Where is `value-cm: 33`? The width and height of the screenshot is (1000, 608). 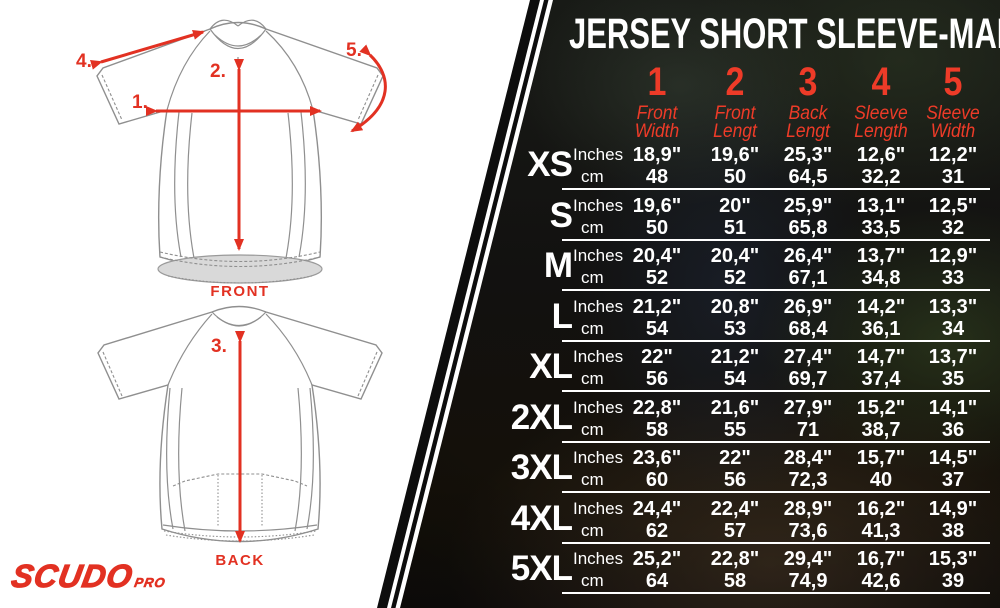 value-cm: 33 is located at coordinates (953, 278).